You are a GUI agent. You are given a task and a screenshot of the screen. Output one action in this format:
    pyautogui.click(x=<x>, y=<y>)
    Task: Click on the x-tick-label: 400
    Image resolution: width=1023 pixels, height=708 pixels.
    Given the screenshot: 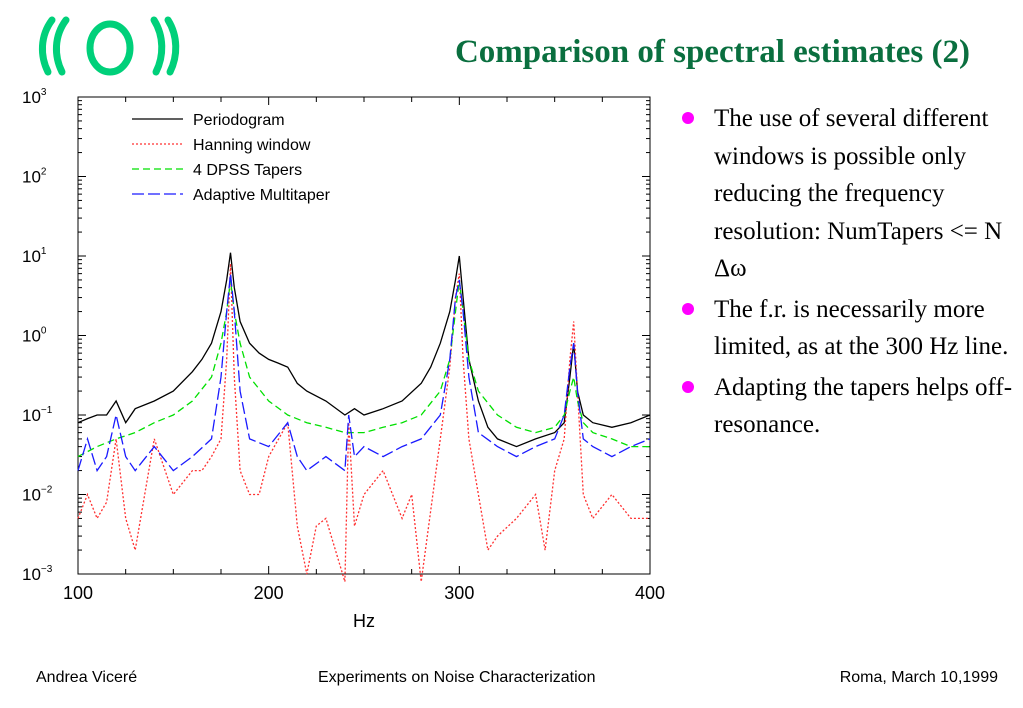 What is the action you would take?
    pyautogui.click(x=650, y=593)
    